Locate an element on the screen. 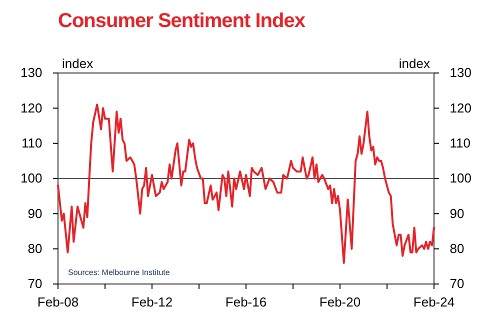  x-tick-label: Feb-20 is located at coordinates (340, 302).